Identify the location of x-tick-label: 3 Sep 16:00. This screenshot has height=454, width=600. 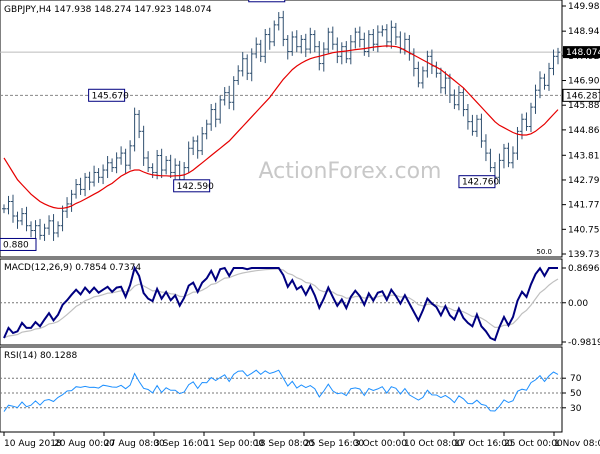
(181, 444).